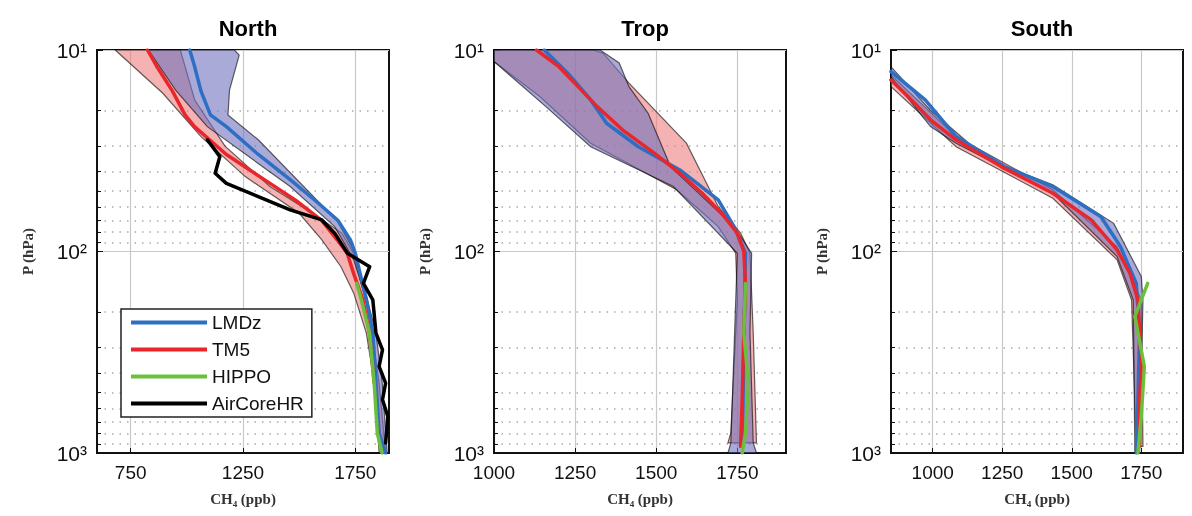 Image resolution: width=1192 pixels, height=516 pixels. What do you see at coordinates (242, 376) in the screenshot?
I see `legend-label: HIPPO` at bounding box center [242, 376].